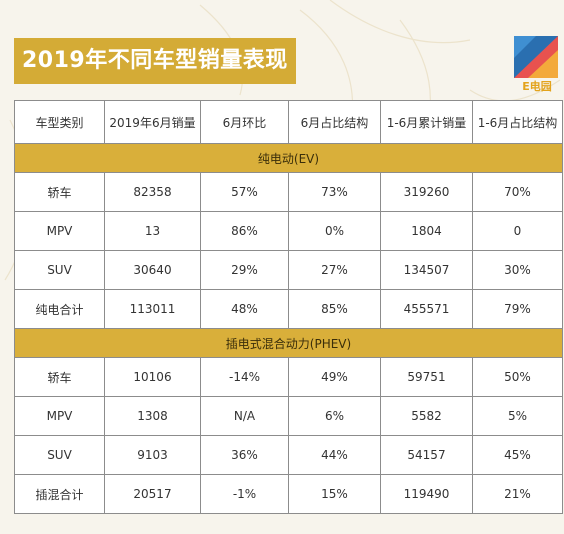 This screenshot has width=564, height=534. I want to click on table-cell: 0, so click(517, 231).